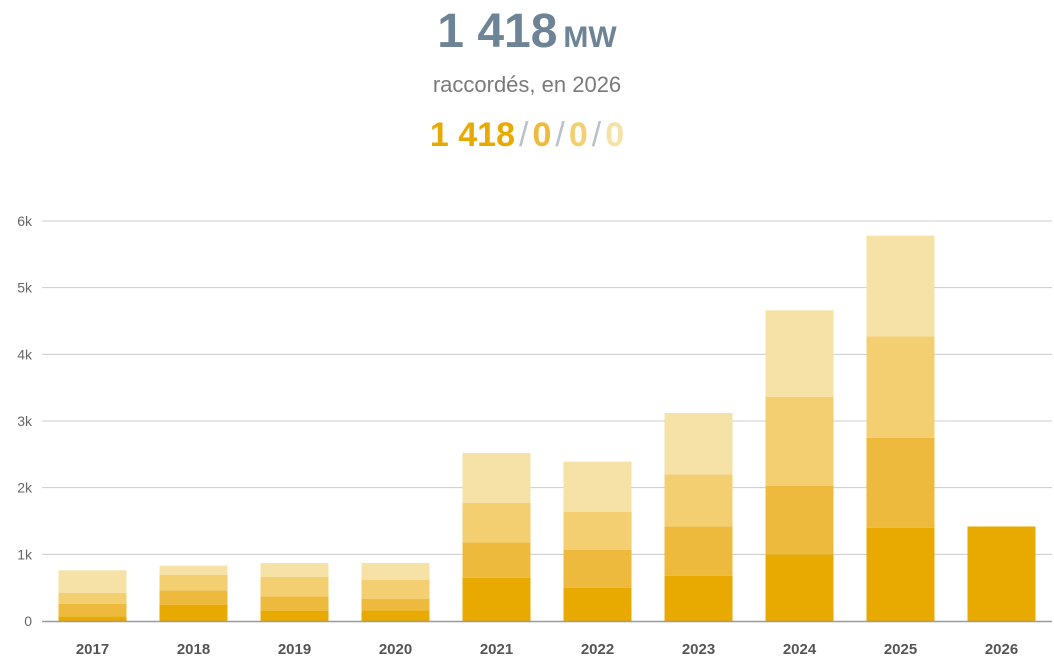 The height and width of the screenshot is (670, 1054). What do you see at coordinates (472, 135) in the screenshot?
I see `quarter-value-q1: 1 418` at bounding box center [472, 135].